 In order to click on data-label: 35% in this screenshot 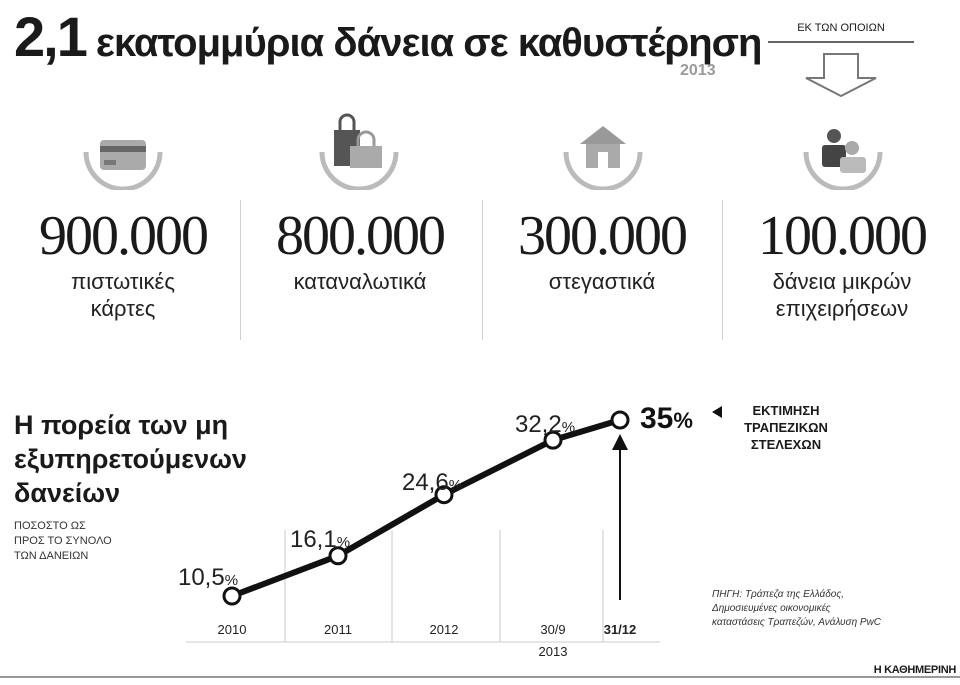, I will do `click(666, 418)`.